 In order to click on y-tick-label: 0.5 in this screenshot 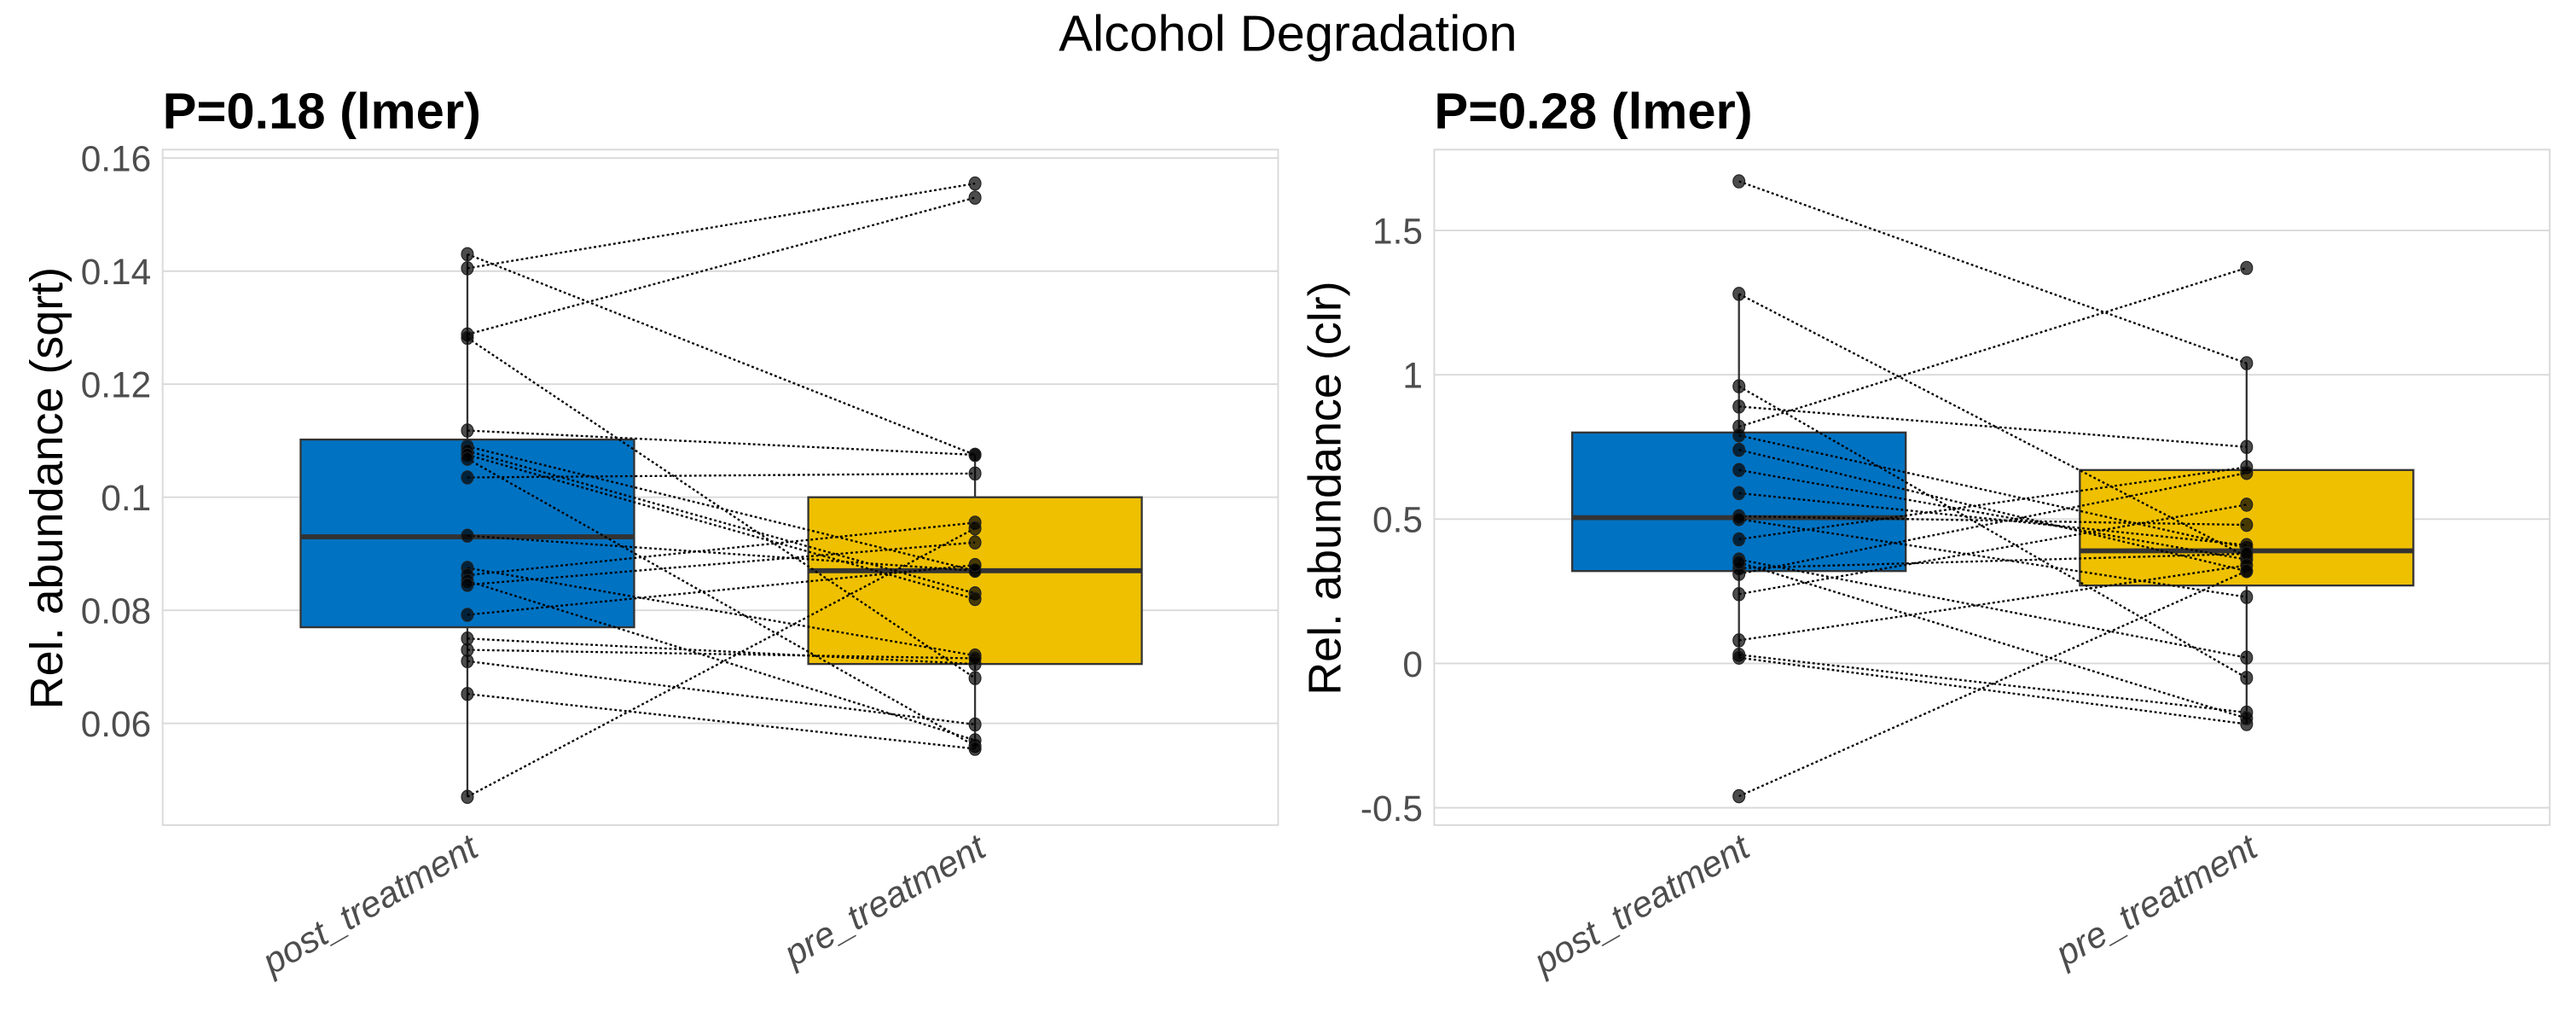, I will do `click(1397, 520)`.